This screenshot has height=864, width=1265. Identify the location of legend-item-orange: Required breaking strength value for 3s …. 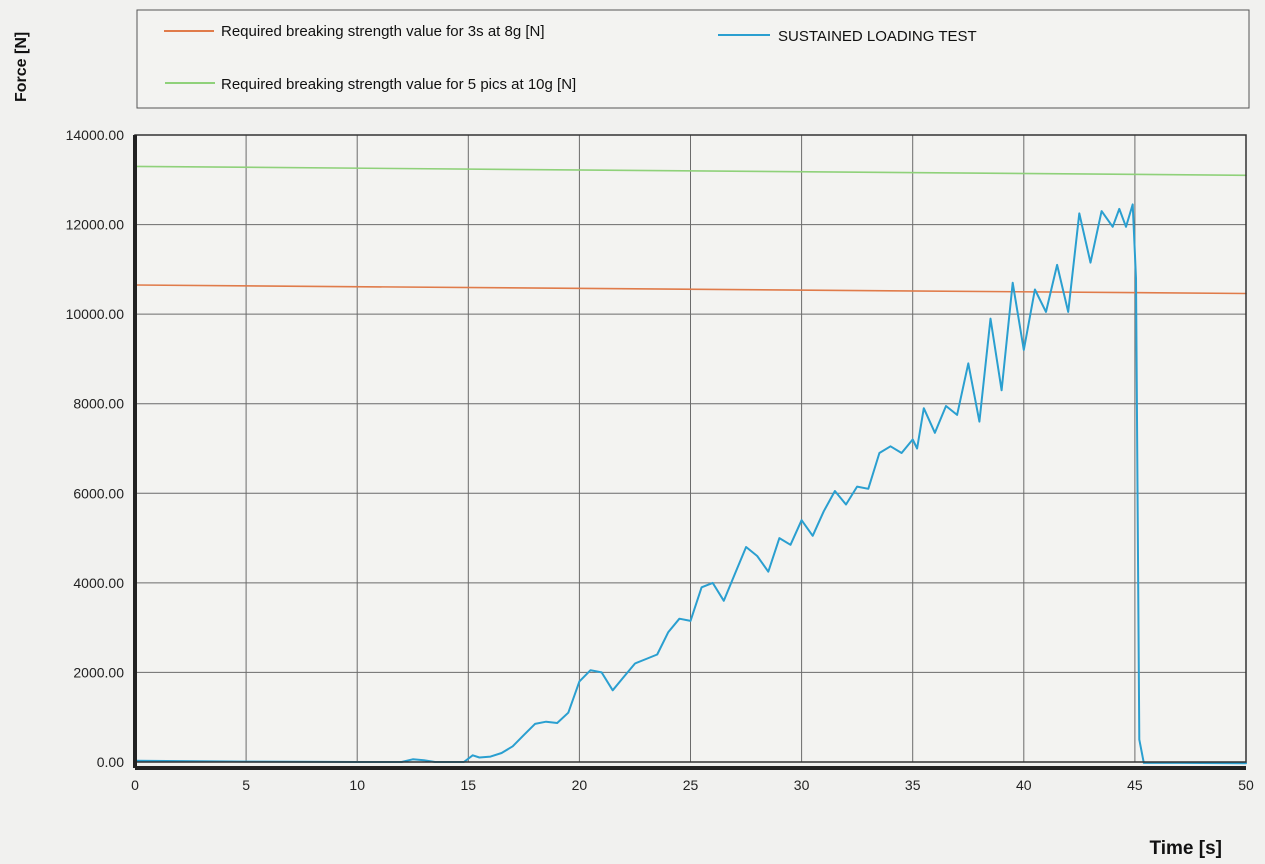
(354, 31).